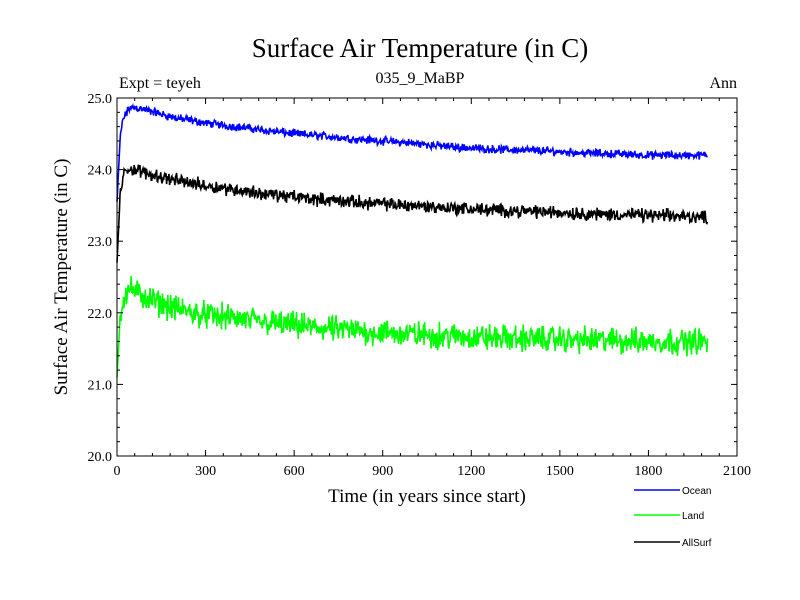 This screenshot has width=800, height=600. I want to click on chart-subtitle: 035_9_MaBP, so click(420, 78).